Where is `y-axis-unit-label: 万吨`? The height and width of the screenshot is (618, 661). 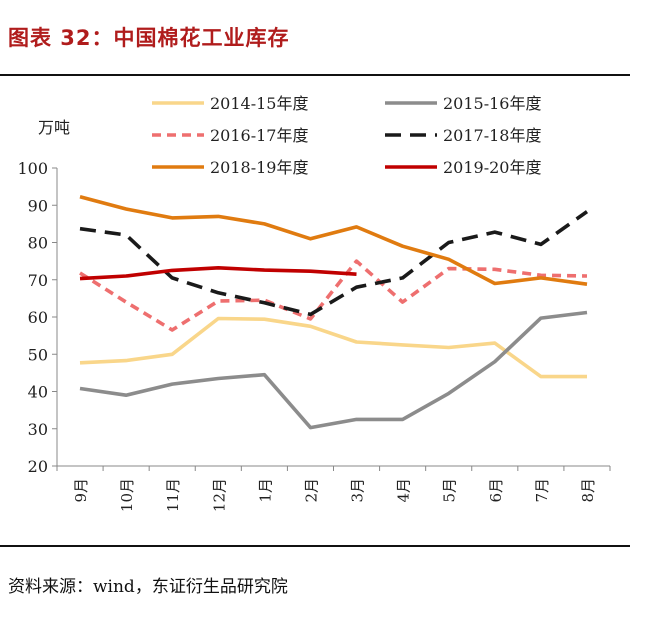 y-axis-unit-label: 万吨 is located at coordinates (54, 127).